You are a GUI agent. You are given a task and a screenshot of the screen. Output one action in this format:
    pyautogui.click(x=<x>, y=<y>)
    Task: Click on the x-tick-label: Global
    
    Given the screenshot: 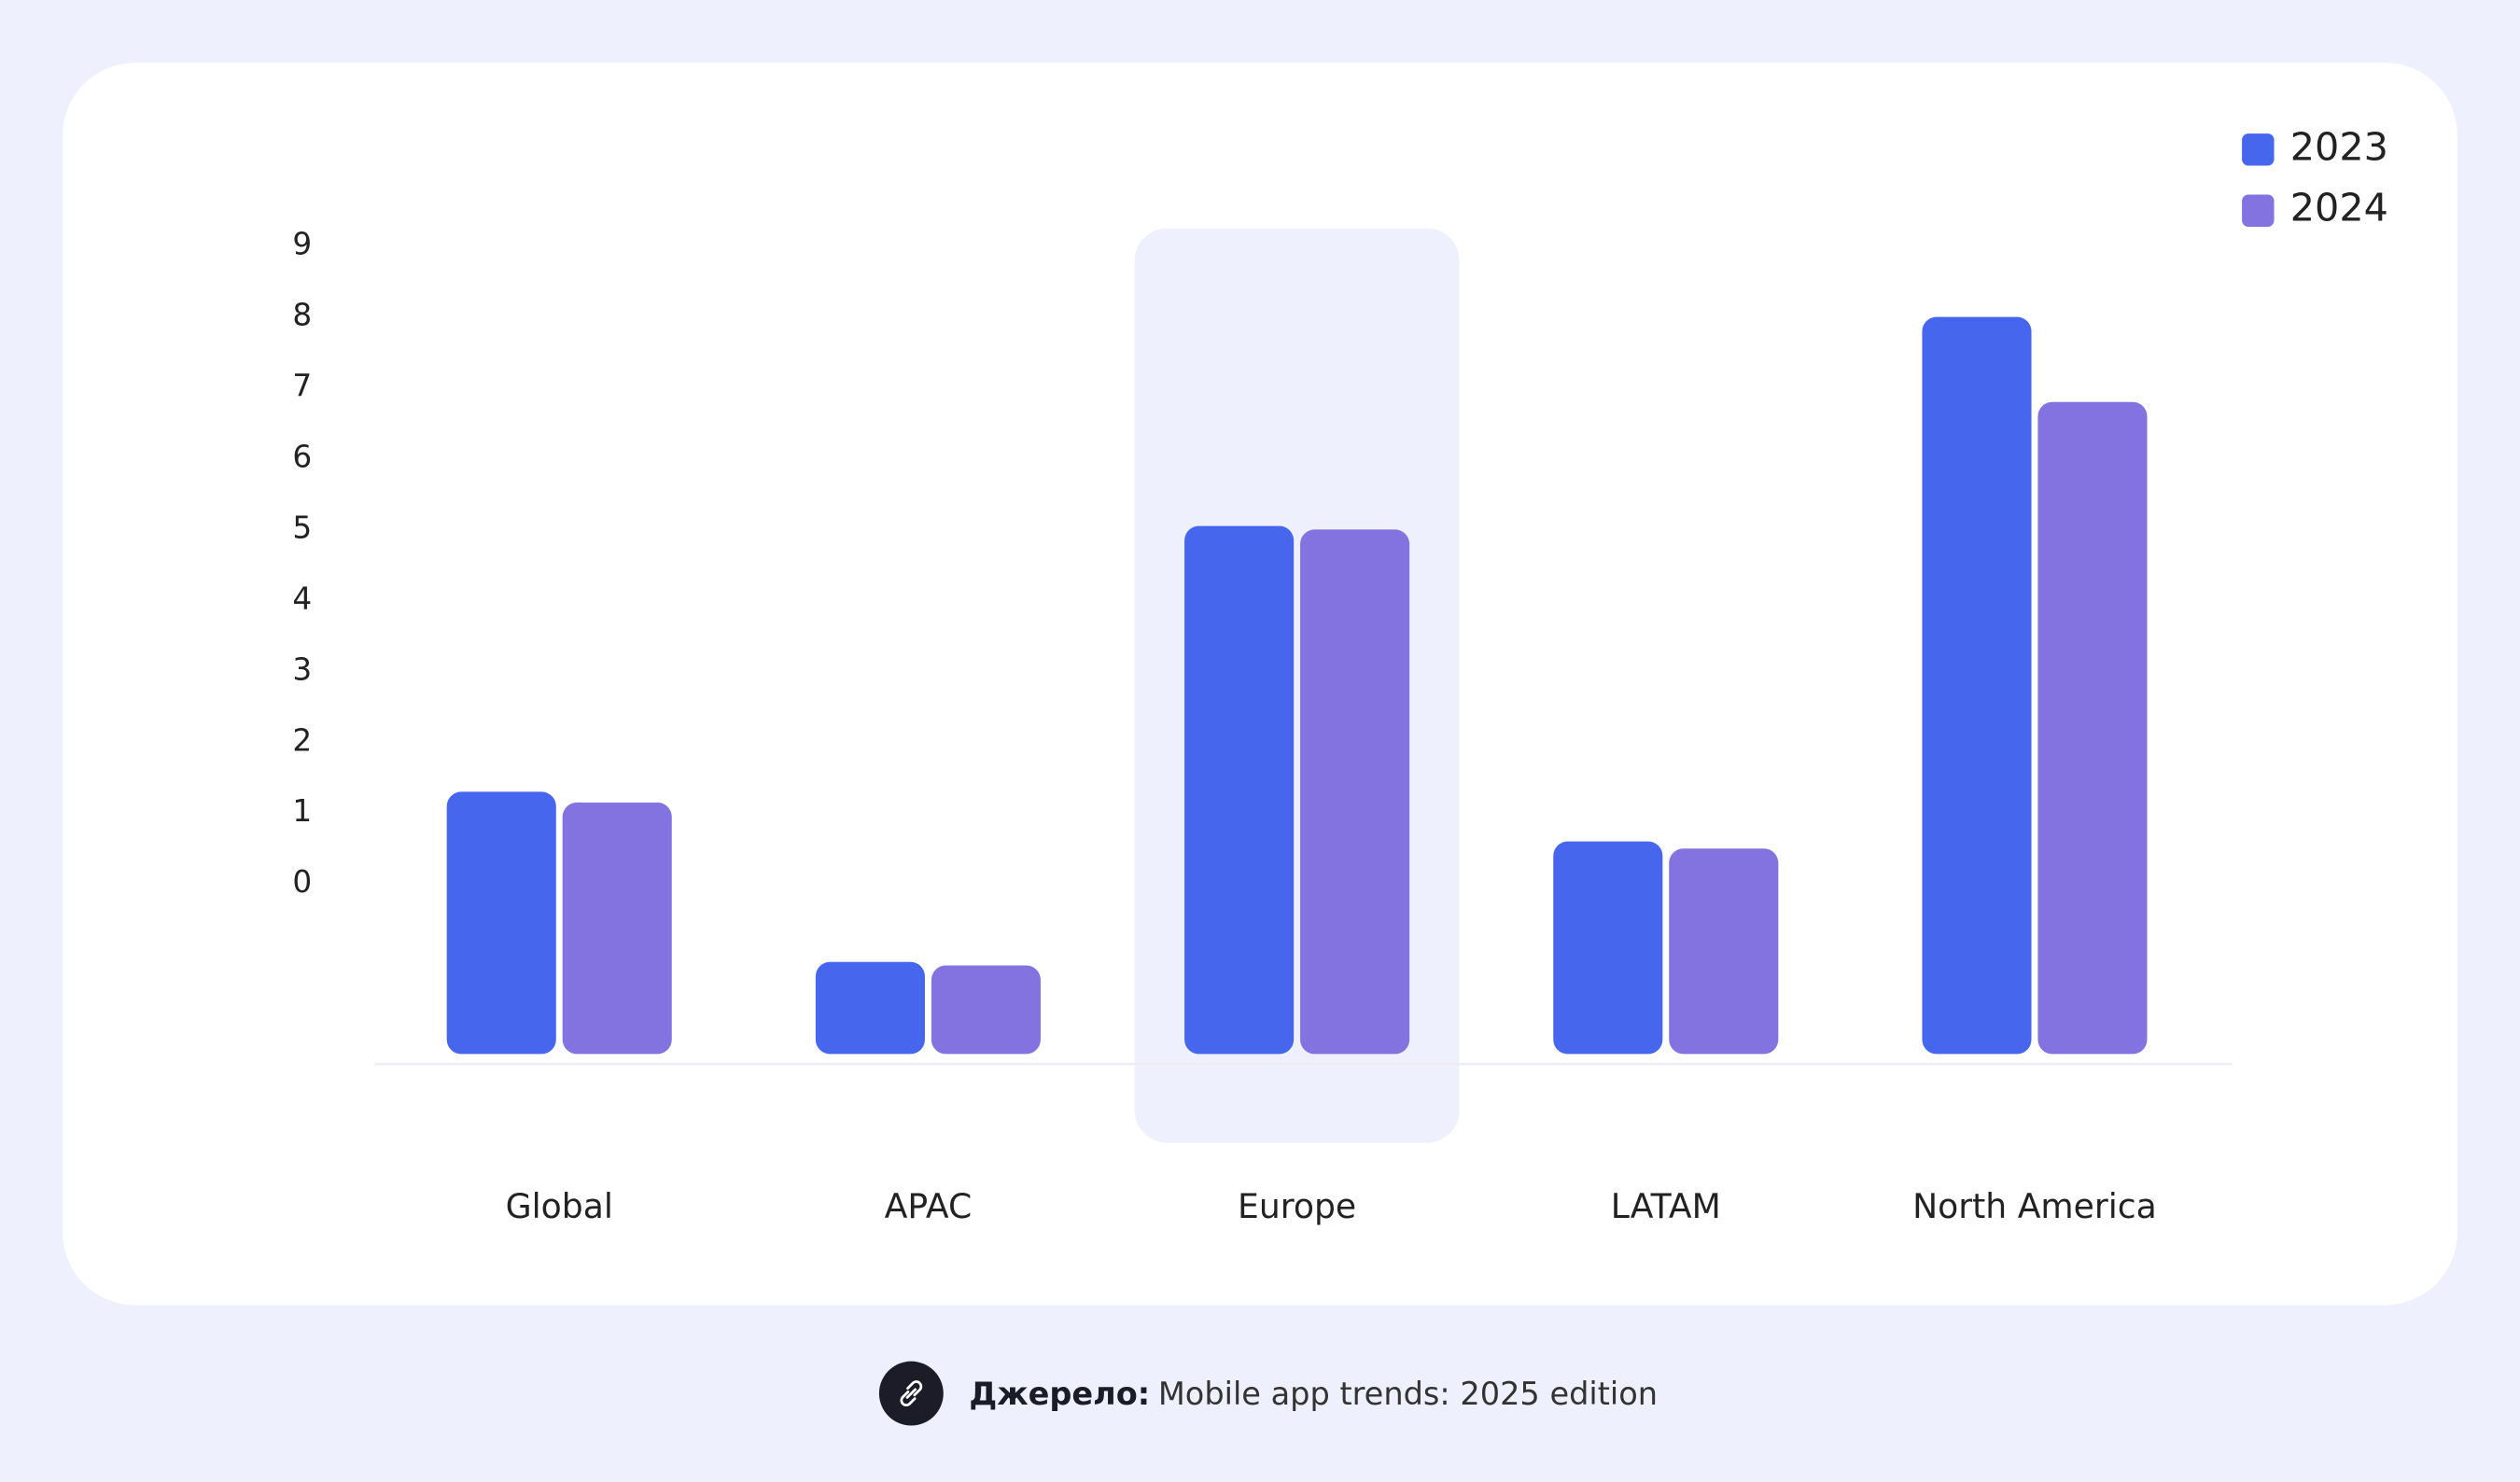 What is the action you would take?
    pyautogui.click(x=559, y=1206)
    